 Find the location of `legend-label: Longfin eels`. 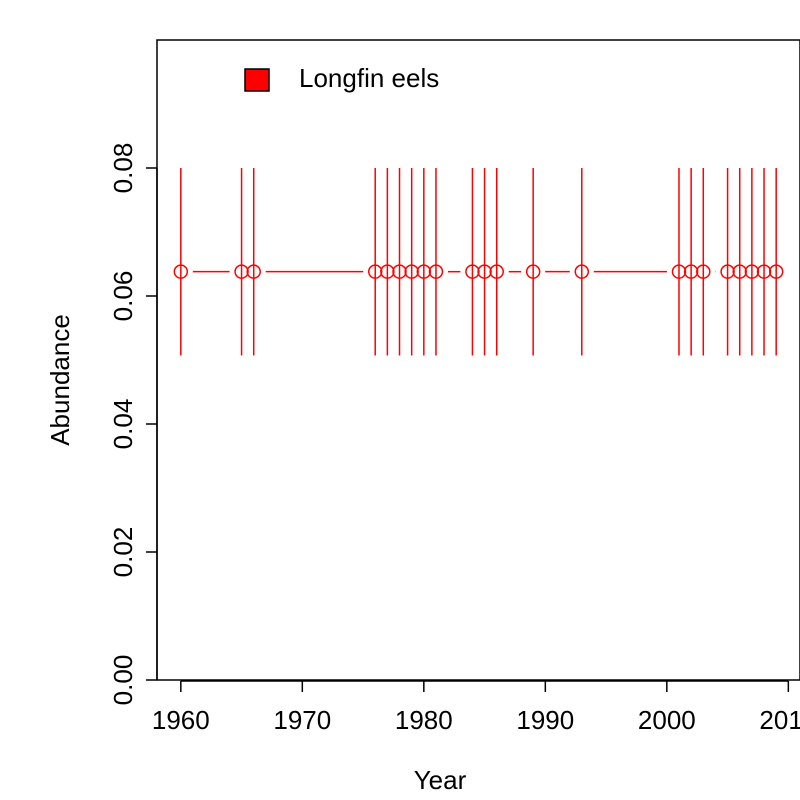

legend-label: Longfin eels is located at coordinates (369, 78).